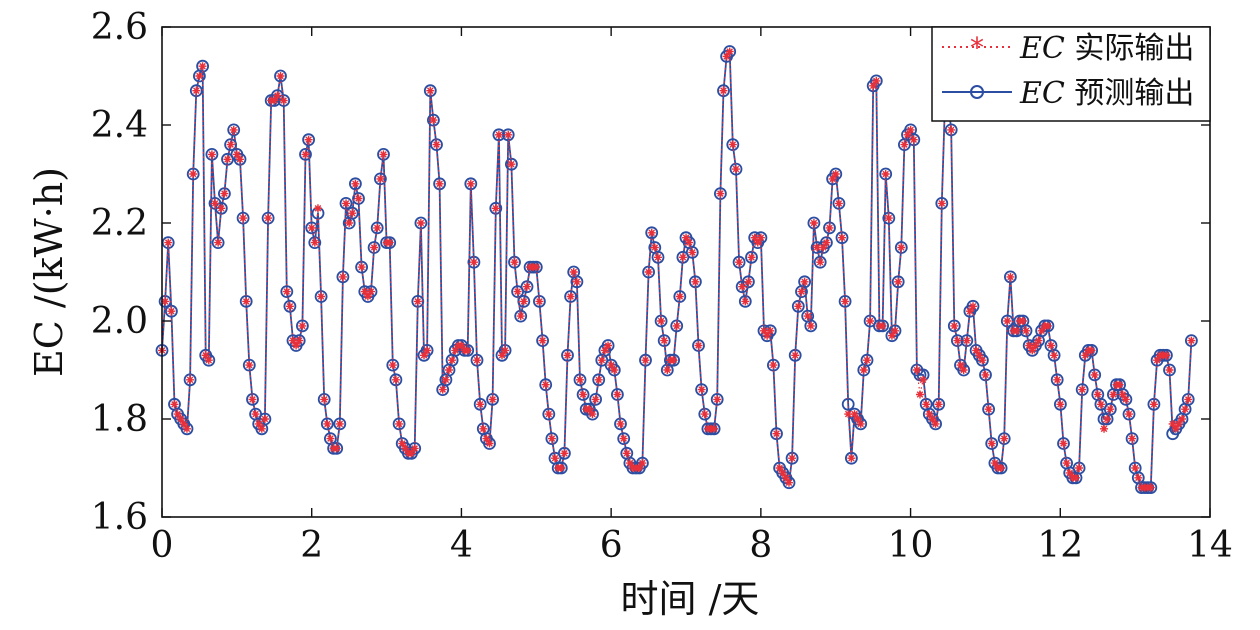 The height and width of the screenshot is (630, 1260). What do you see at coordinates (977, 92) in the screenshot?
I see `legend-predicted-circle-icon` at bounding box center [977, 92].